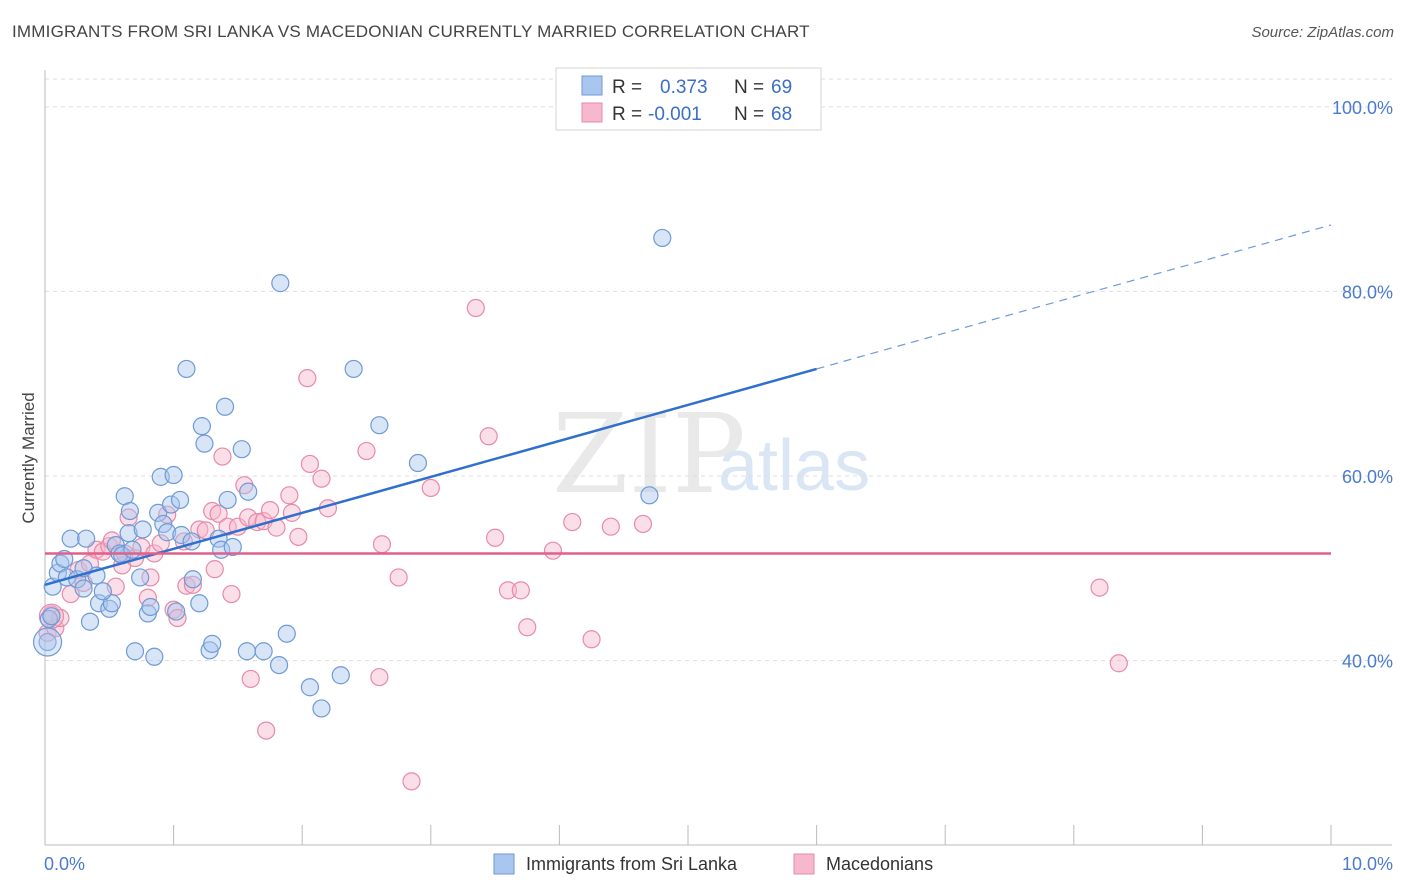 This screenshot has width=1406, height=892. Describe the element at coordinates (879, 864) in the screenshot. I see `bottom-legend-label-macedonians: Macedonians` at that location.